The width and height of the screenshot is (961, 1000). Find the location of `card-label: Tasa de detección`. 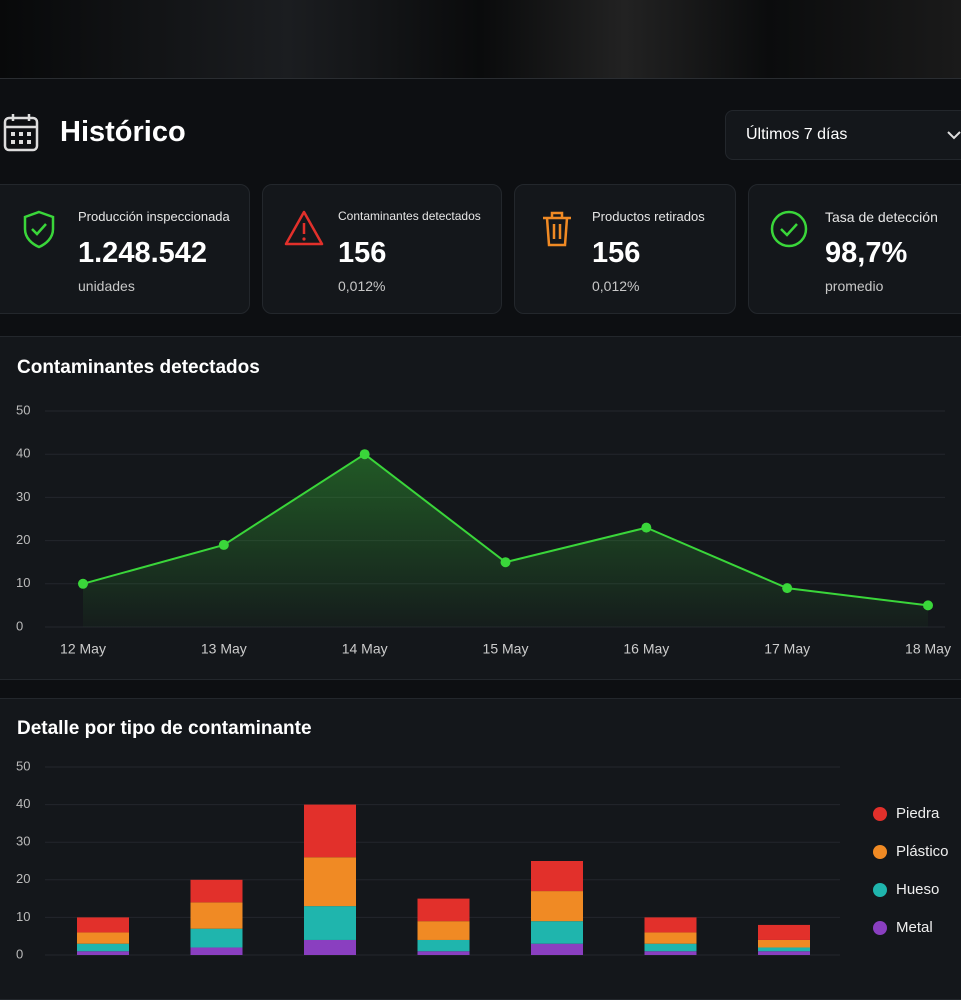

card-label: Tasa de detección is located at coordinates (881, 217).